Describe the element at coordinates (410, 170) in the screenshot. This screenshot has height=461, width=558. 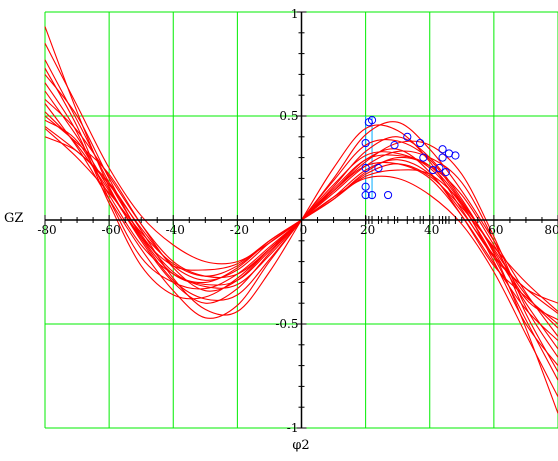
I see `data-markers` at that location.